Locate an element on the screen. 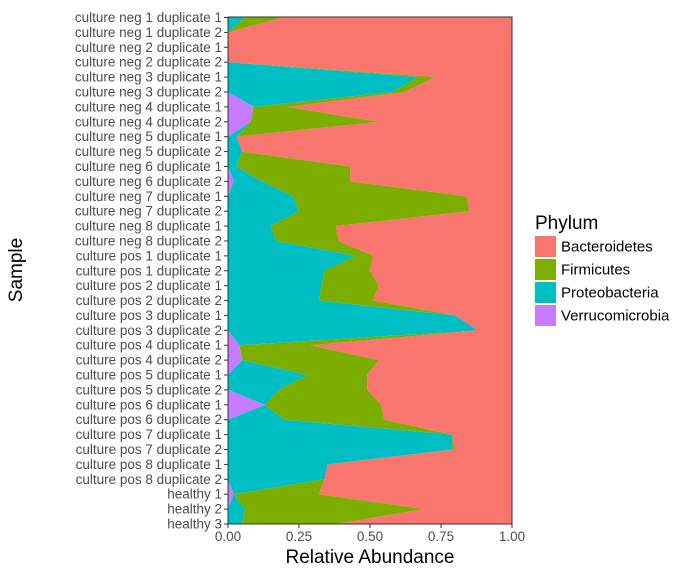  x-axis: 0.00 0.25 0.50 0.75 1.00 is located at coordinates (370, 534).